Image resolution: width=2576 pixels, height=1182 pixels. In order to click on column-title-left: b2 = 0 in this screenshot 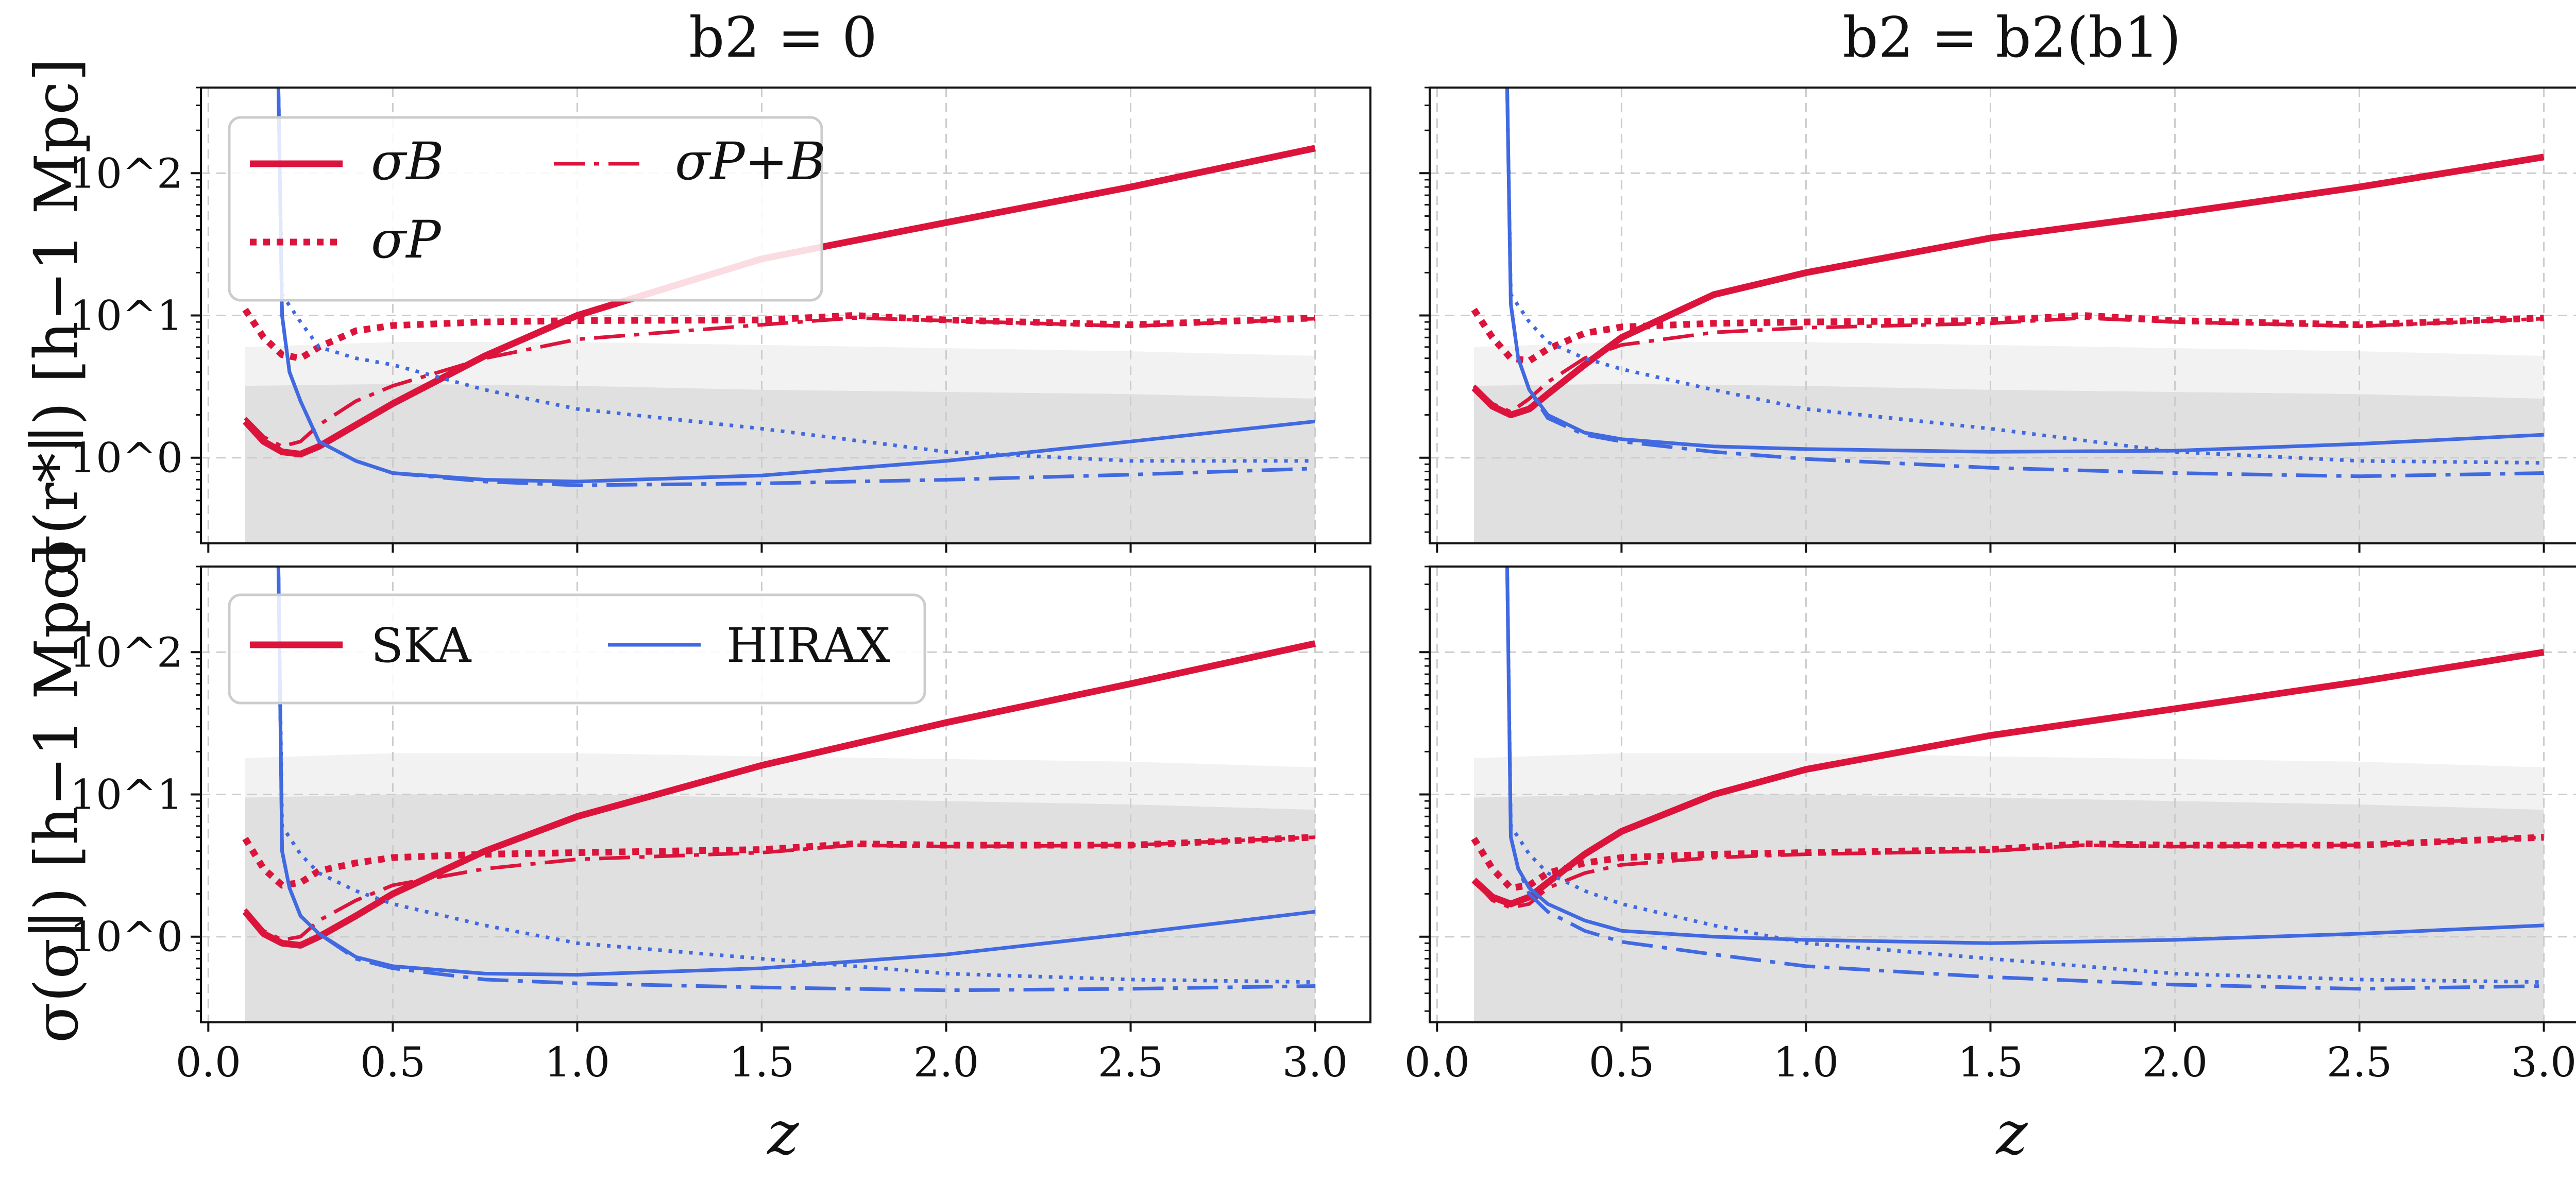, I will do `click(783, 38)`.